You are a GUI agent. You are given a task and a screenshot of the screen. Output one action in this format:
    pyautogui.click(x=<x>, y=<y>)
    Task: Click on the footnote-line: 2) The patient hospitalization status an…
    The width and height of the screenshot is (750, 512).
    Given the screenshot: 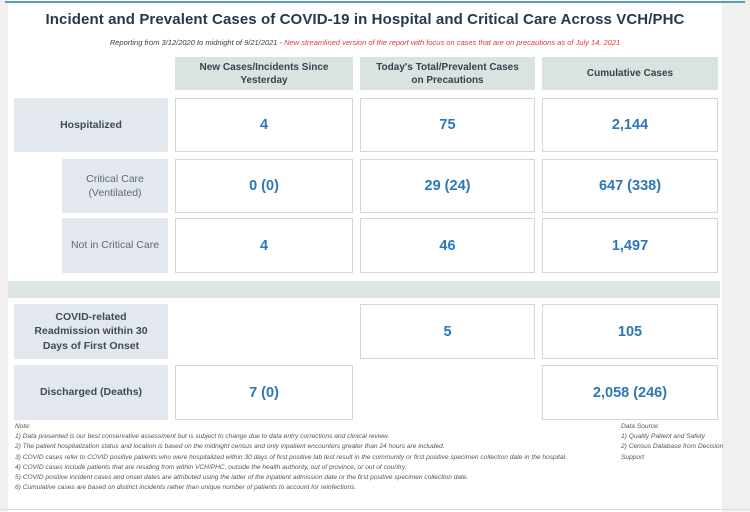 What is the action you would take?
    pyautogui.click(x=230, y=447)
    